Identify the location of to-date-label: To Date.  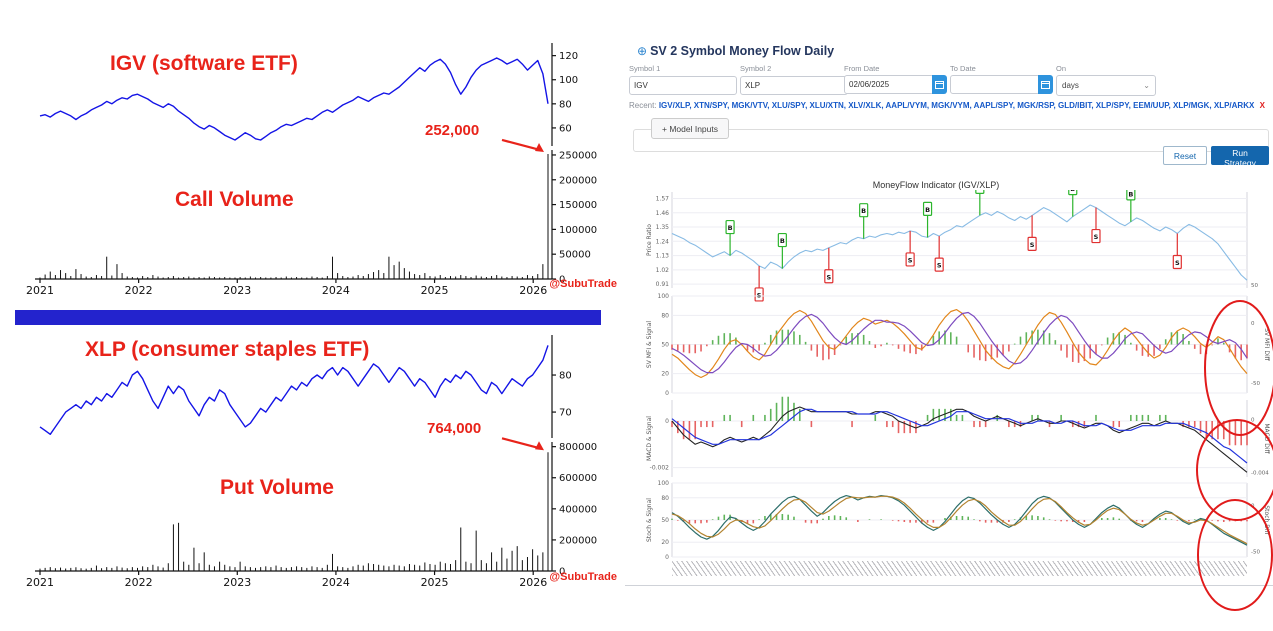
(963, 68).